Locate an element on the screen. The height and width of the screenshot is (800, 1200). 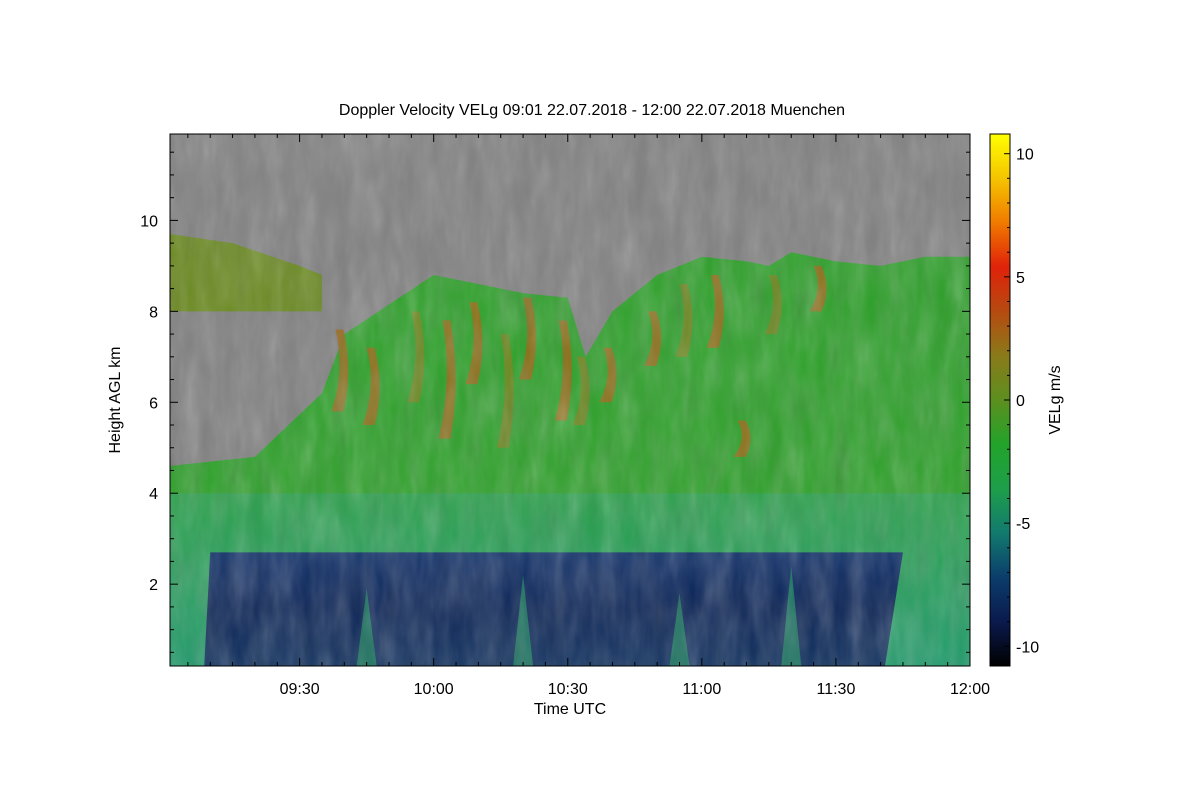
y-tick-label: 8 is located at coordinates (153, 312).